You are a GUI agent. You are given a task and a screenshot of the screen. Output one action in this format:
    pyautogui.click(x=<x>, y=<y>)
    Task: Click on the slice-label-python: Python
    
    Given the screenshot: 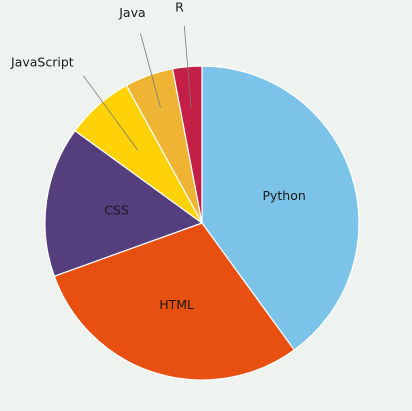 What is the action you would take?
    pyautogui.click(x=283, y=195)
    